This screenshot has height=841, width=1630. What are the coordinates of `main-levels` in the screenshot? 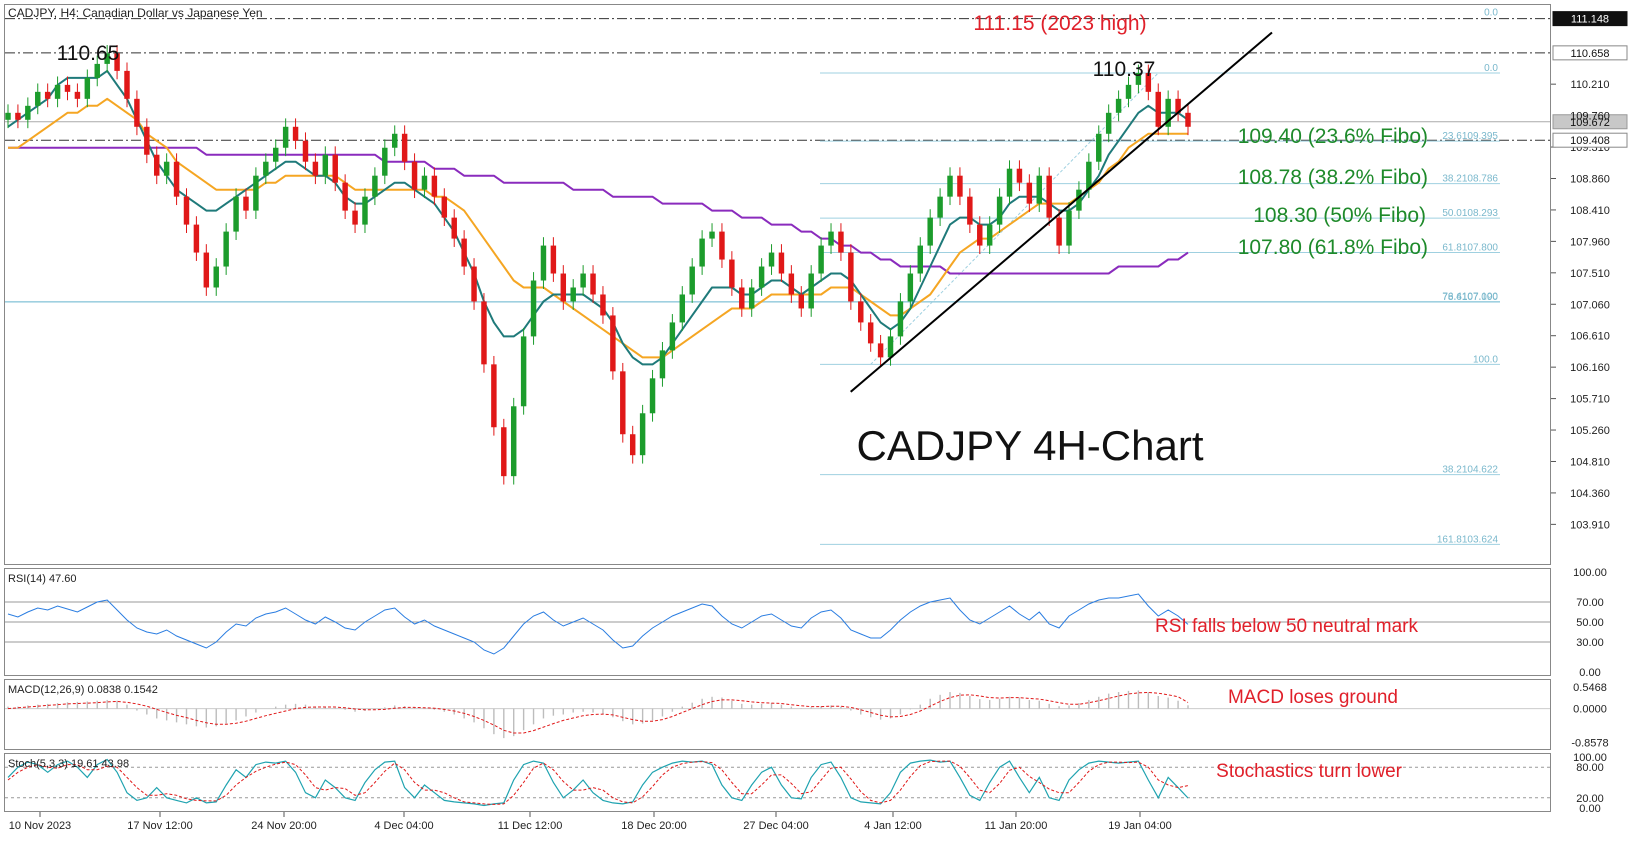 It's located at (777, 79).